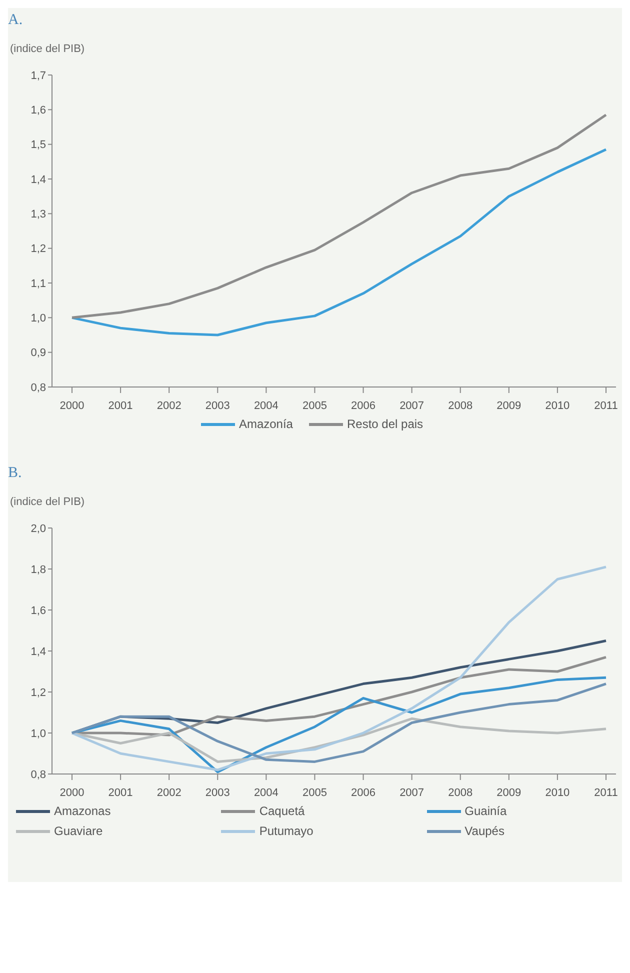  I want to click on y-tick-label: 2,0, so click(38, 528).